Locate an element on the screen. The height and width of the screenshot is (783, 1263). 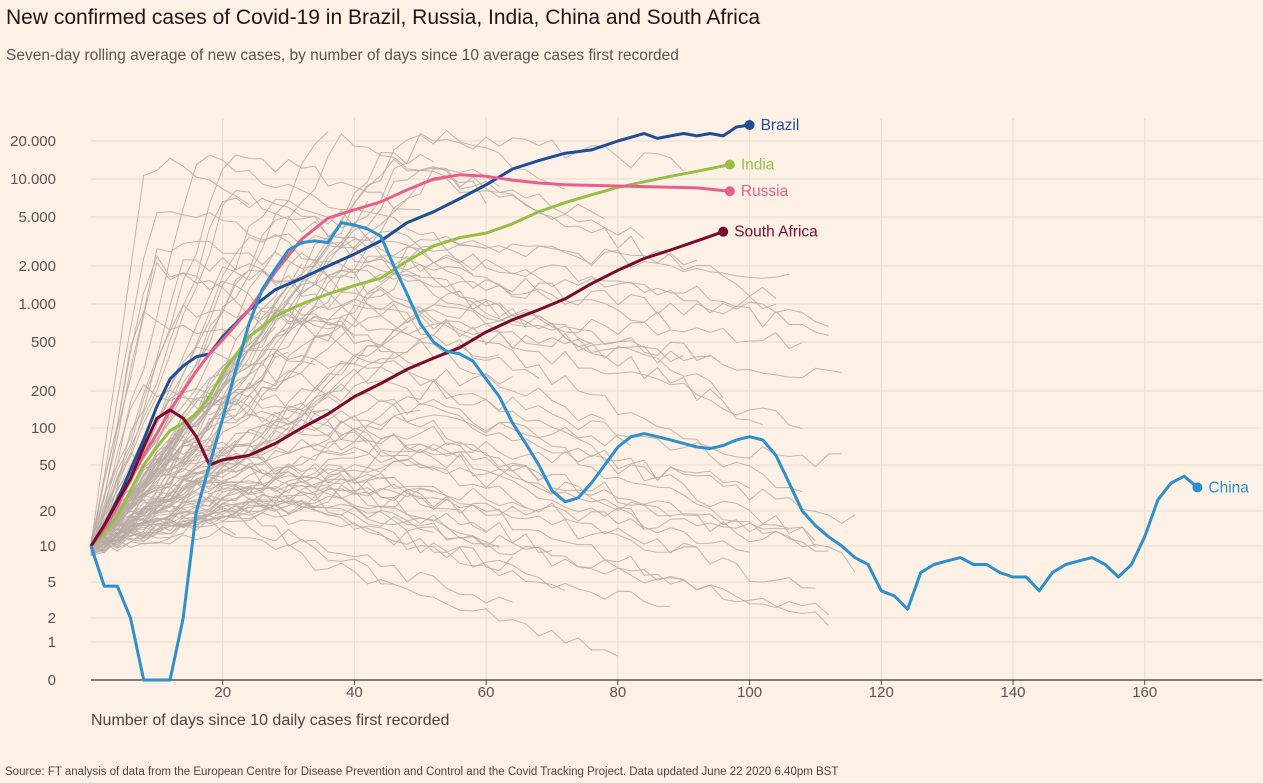
y-tick-label: 20.000 is located at coordinates (33, 141).